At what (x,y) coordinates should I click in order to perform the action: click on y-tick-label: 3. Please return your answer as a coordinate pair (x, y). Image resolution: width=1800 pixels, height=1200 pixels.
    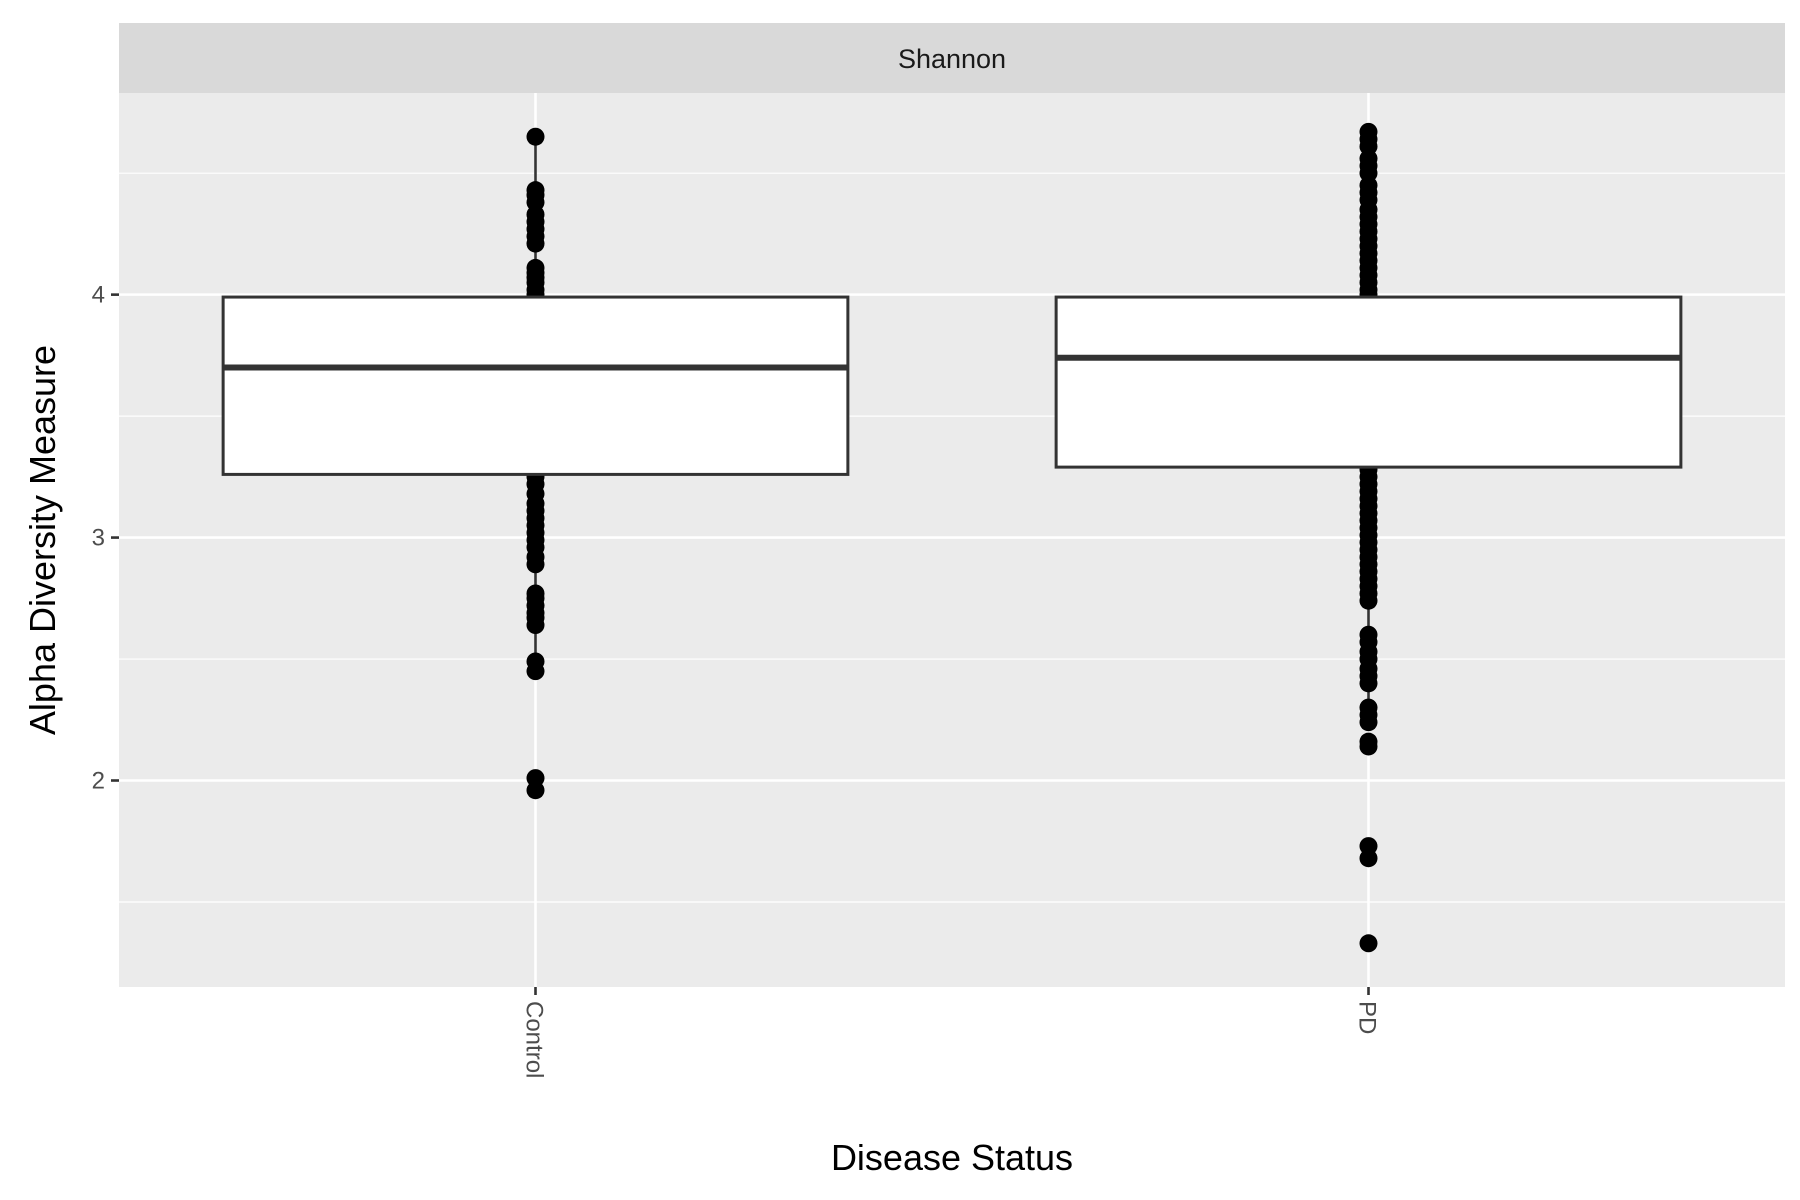
    Looking at the image, I should click on (98, 538).